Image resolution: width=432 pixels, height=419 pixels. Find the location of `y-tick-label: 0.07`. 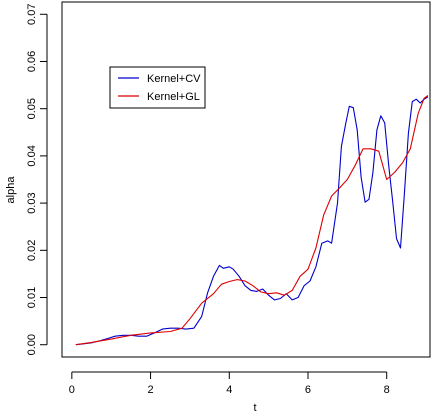

y-tick-label: 0.07 is located at coordinates (32, 14).